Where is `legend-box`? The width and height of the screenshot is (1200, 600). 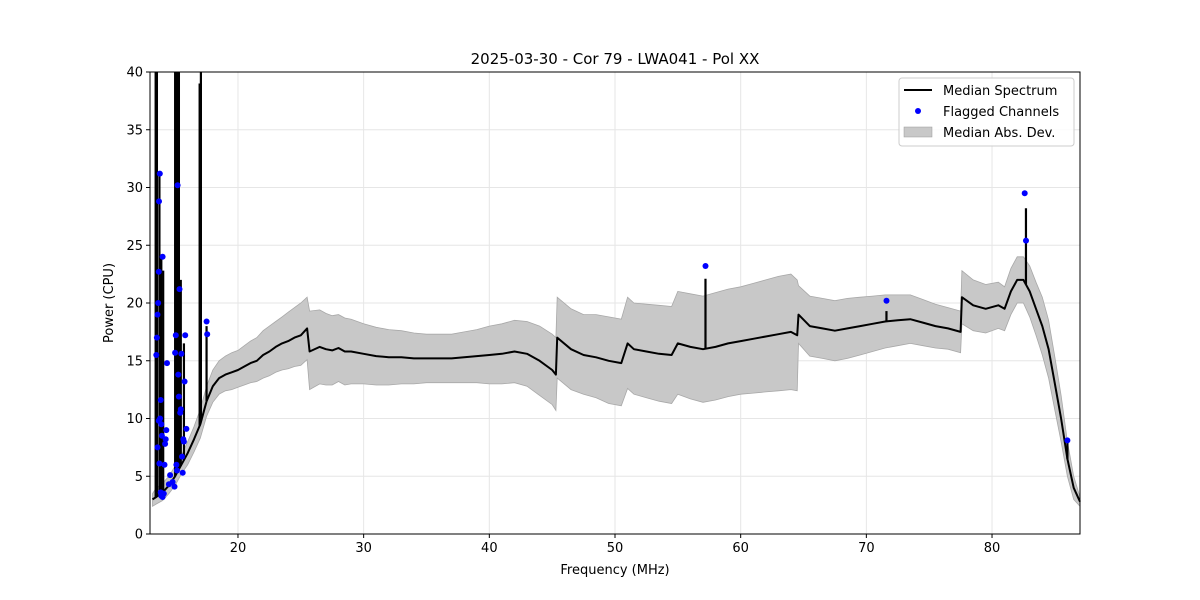 legend-box is located at coordinates (986, 112).